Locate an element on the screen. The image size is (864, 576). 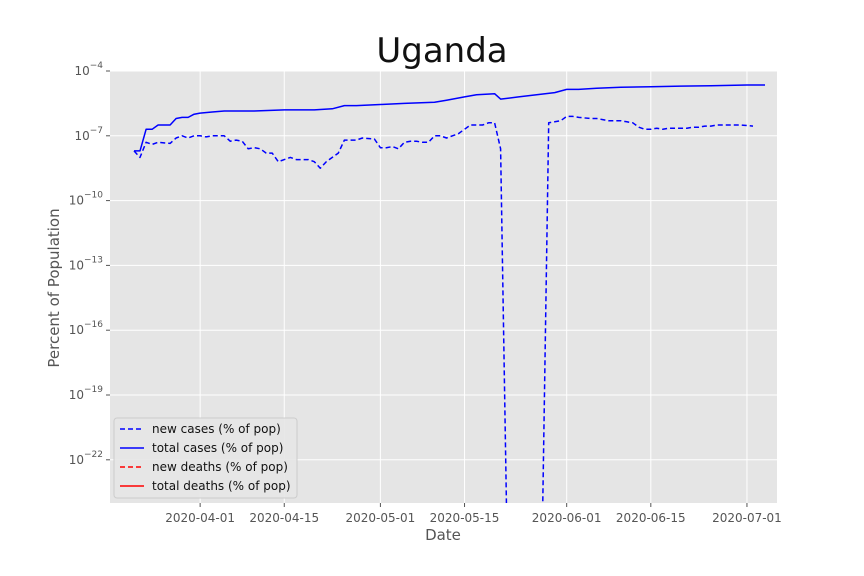
x-tick-label: 2020-05-15 is located at coordinates (465, 518).